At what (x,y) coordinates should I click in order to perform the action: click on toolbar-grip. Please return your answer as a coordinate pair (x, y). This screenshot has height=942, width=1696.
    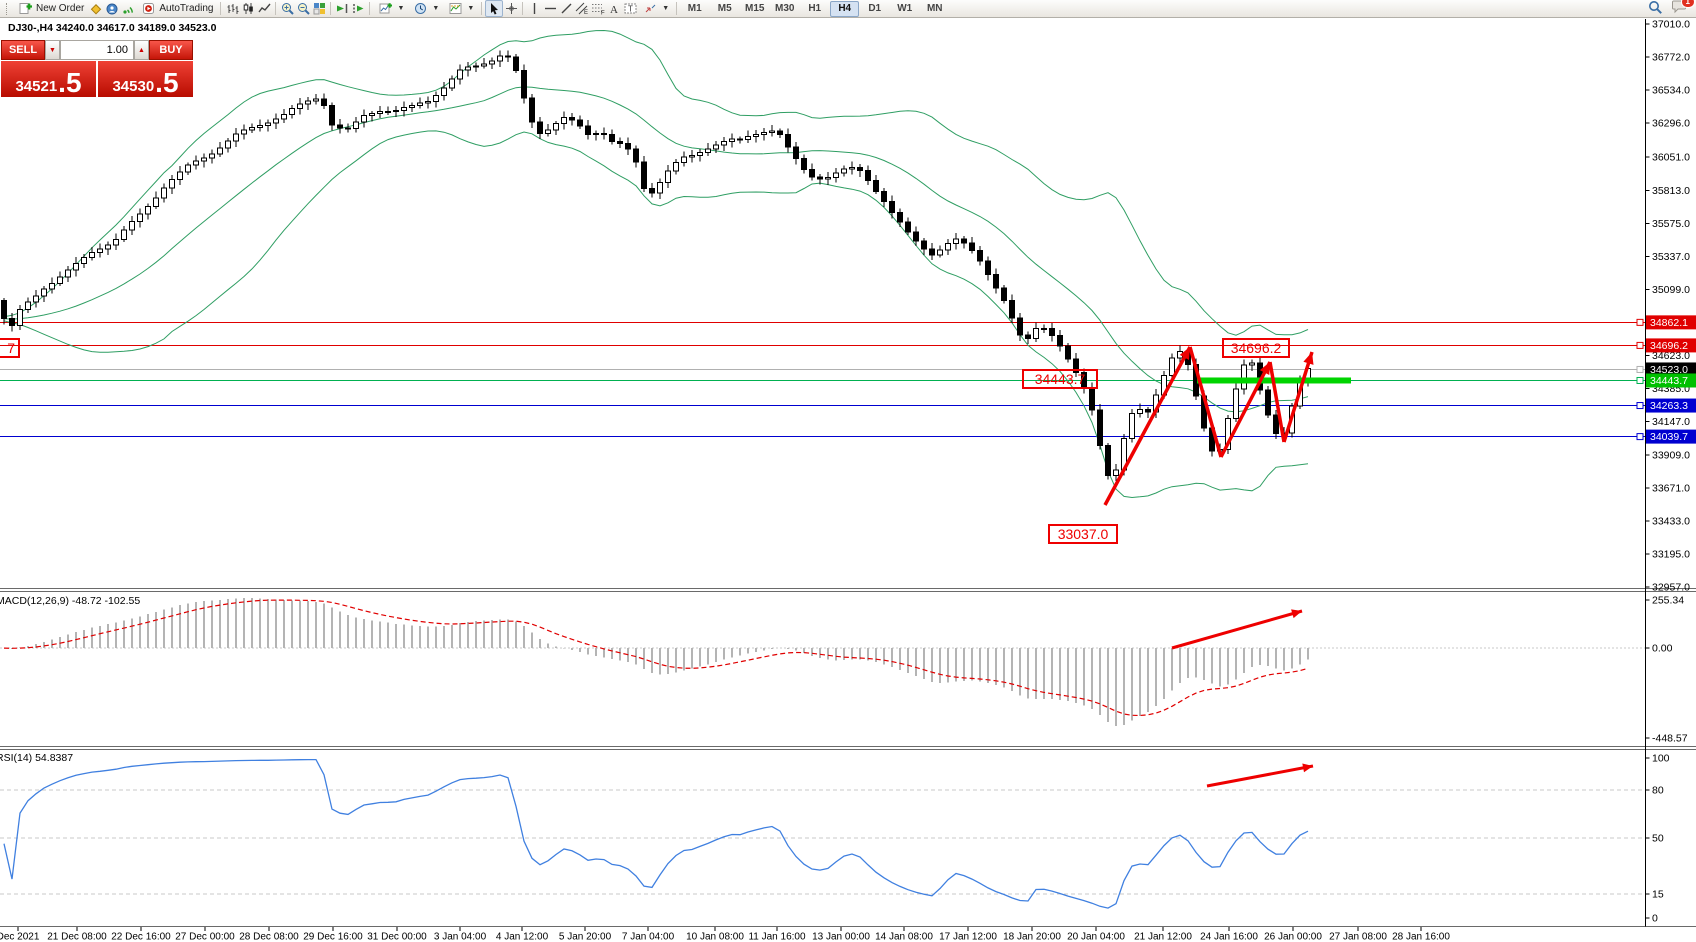
    Looking at the image, I should click on (8, 8).